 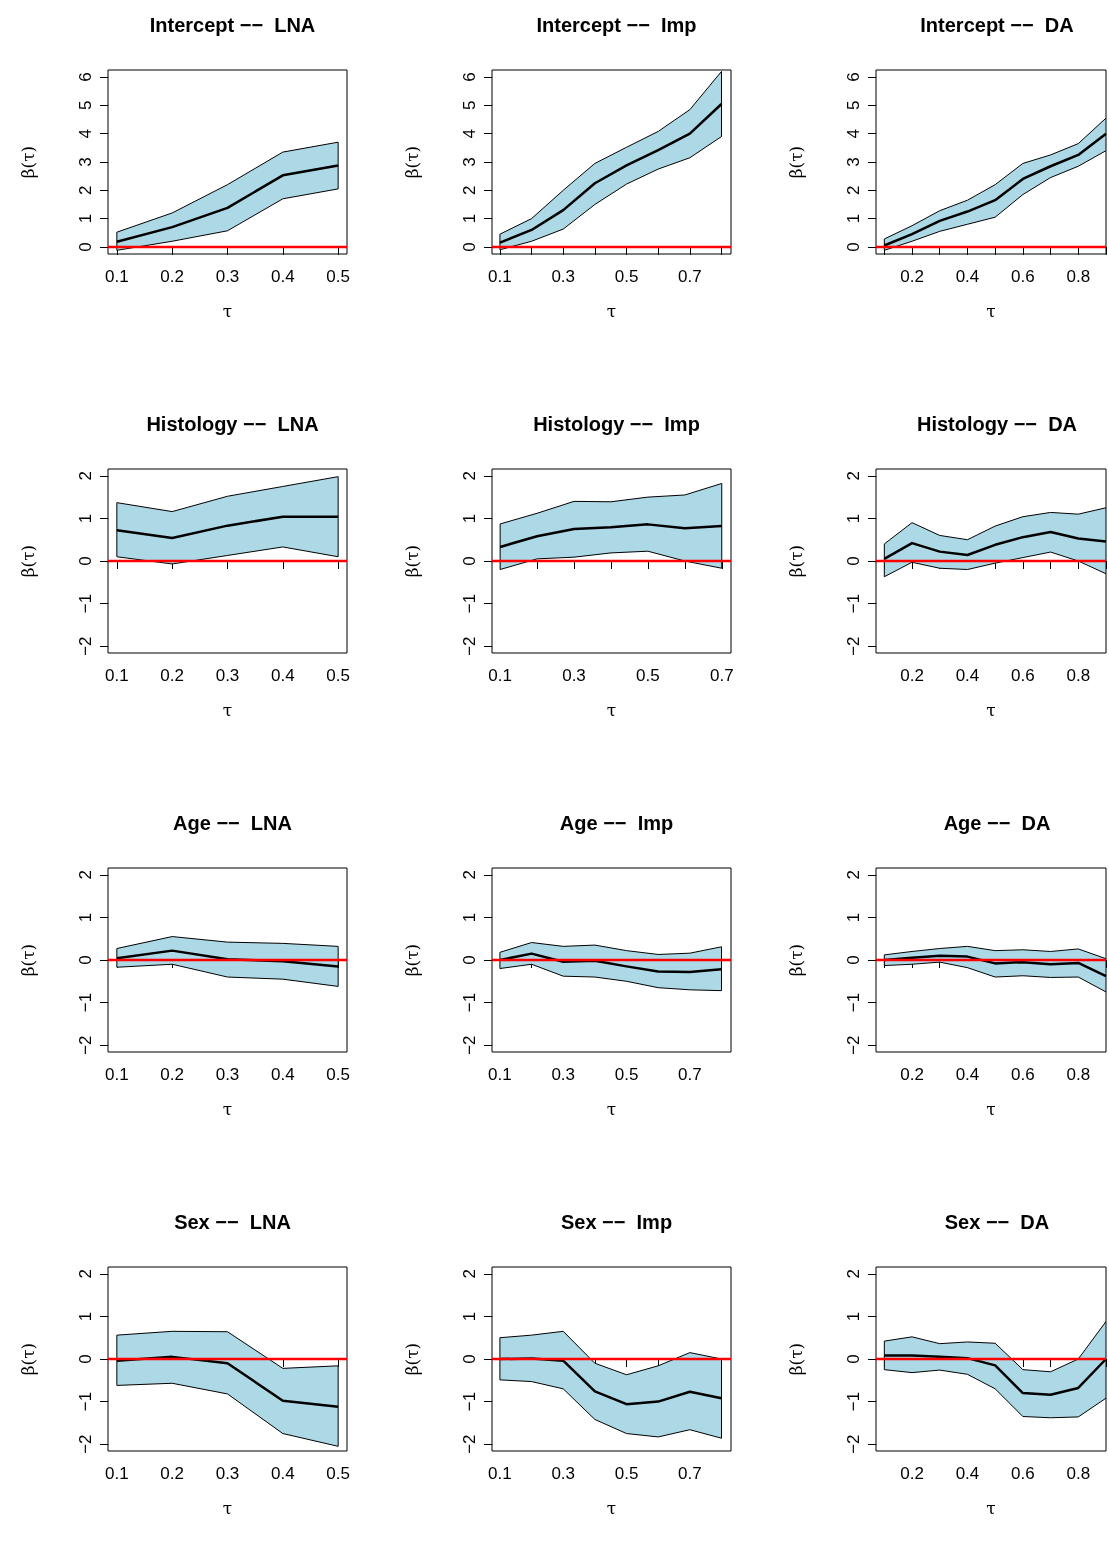 I want to click on chart-title: Age −− LNA, so click(x=232, y=823).